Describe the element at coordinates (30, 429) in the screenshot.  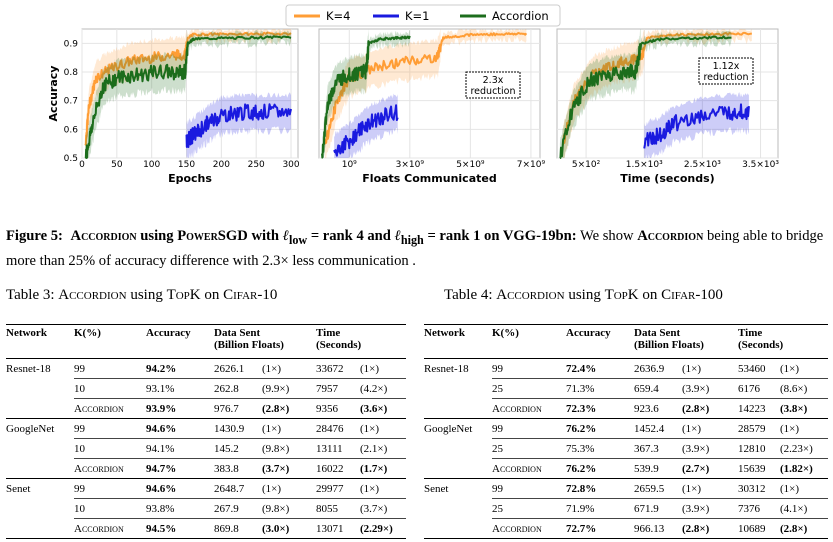
I see `cell-network: GoogleNet` at that location.